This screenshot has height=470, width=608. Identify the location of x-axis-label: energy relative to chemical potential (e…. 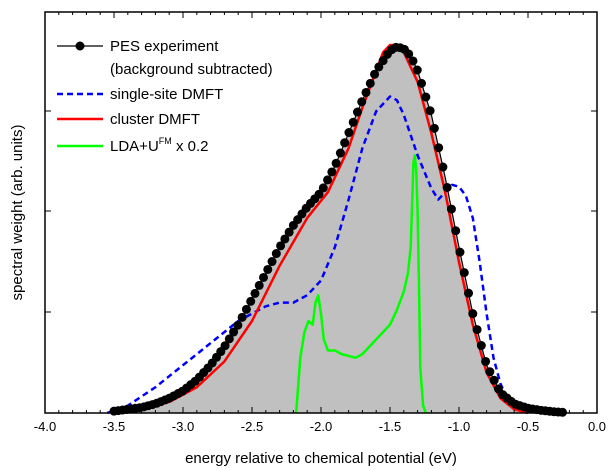
(321, 458).